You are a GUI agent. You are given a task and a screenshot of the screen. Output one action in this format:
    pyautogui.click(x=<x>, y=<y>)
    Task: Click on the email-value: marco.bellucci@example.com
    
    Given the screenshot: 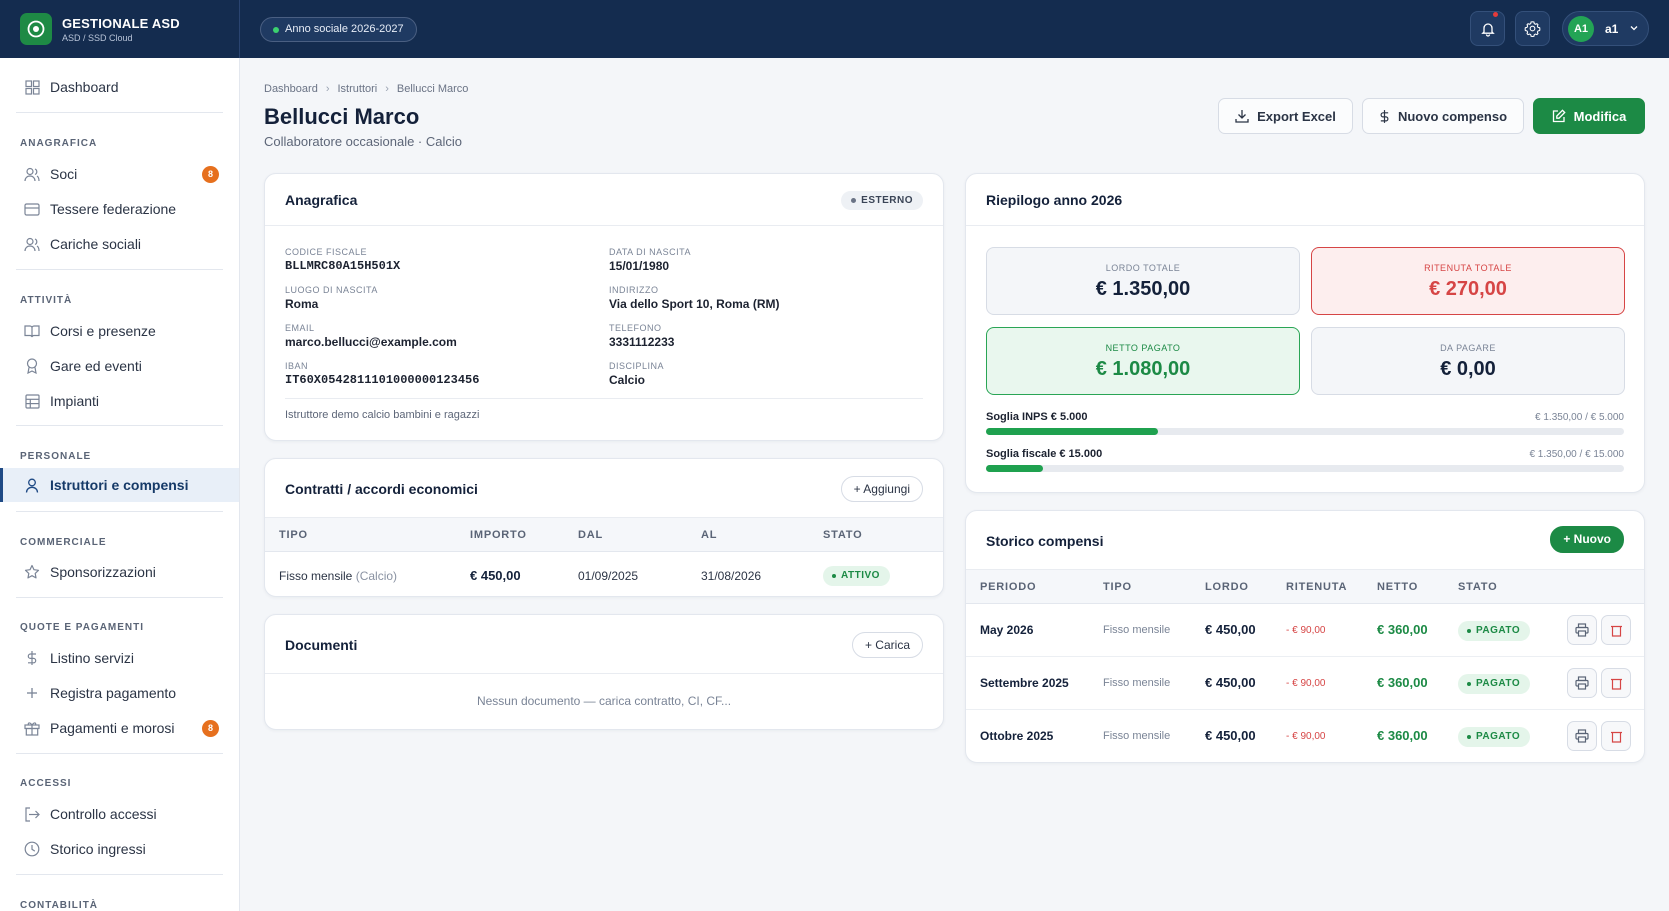 What is the action you would take?
    pyautogui.click(x=371, y=342)
    